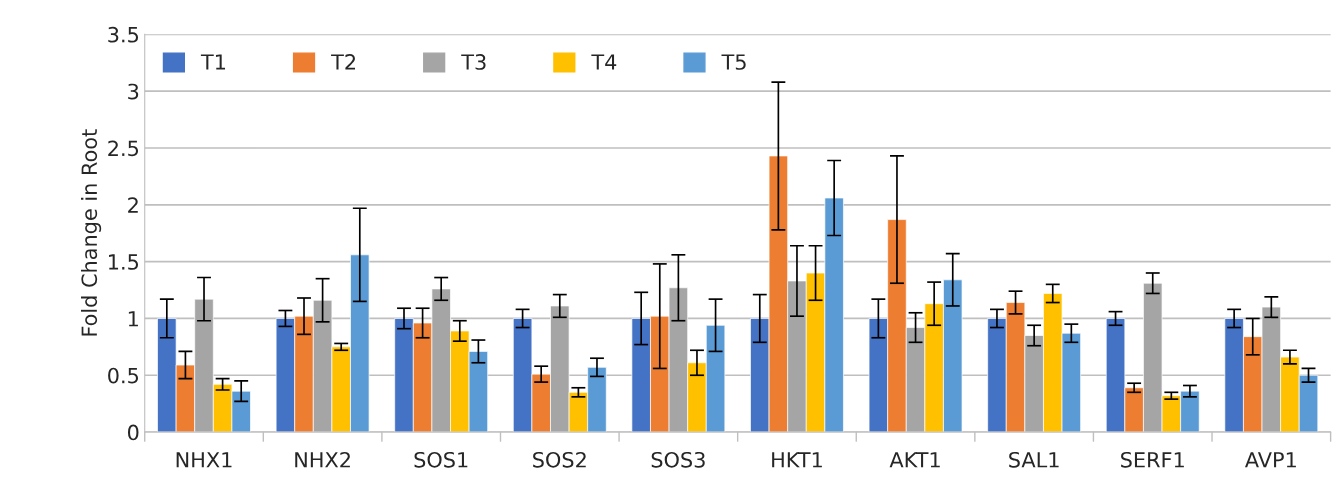 This screenshot has width=1340, height=491. I want to click on x-tick-label: SOS1, so click(441, 459).